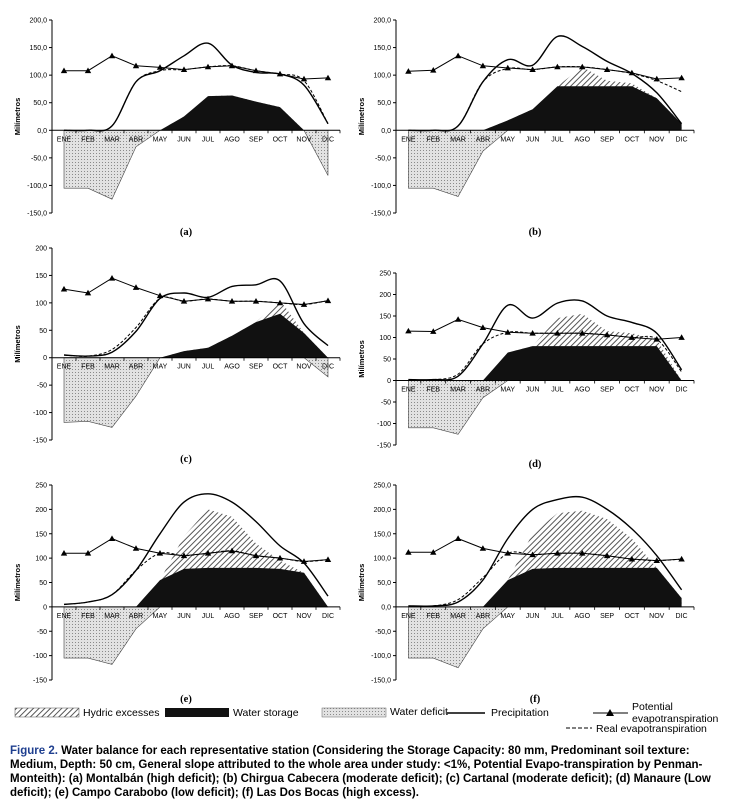 The height and width of the screenshot is (800, 730). Describe the element at coordinates (384, 103) in the screenshot. I see `y-tick-label: 50,0` at that location.